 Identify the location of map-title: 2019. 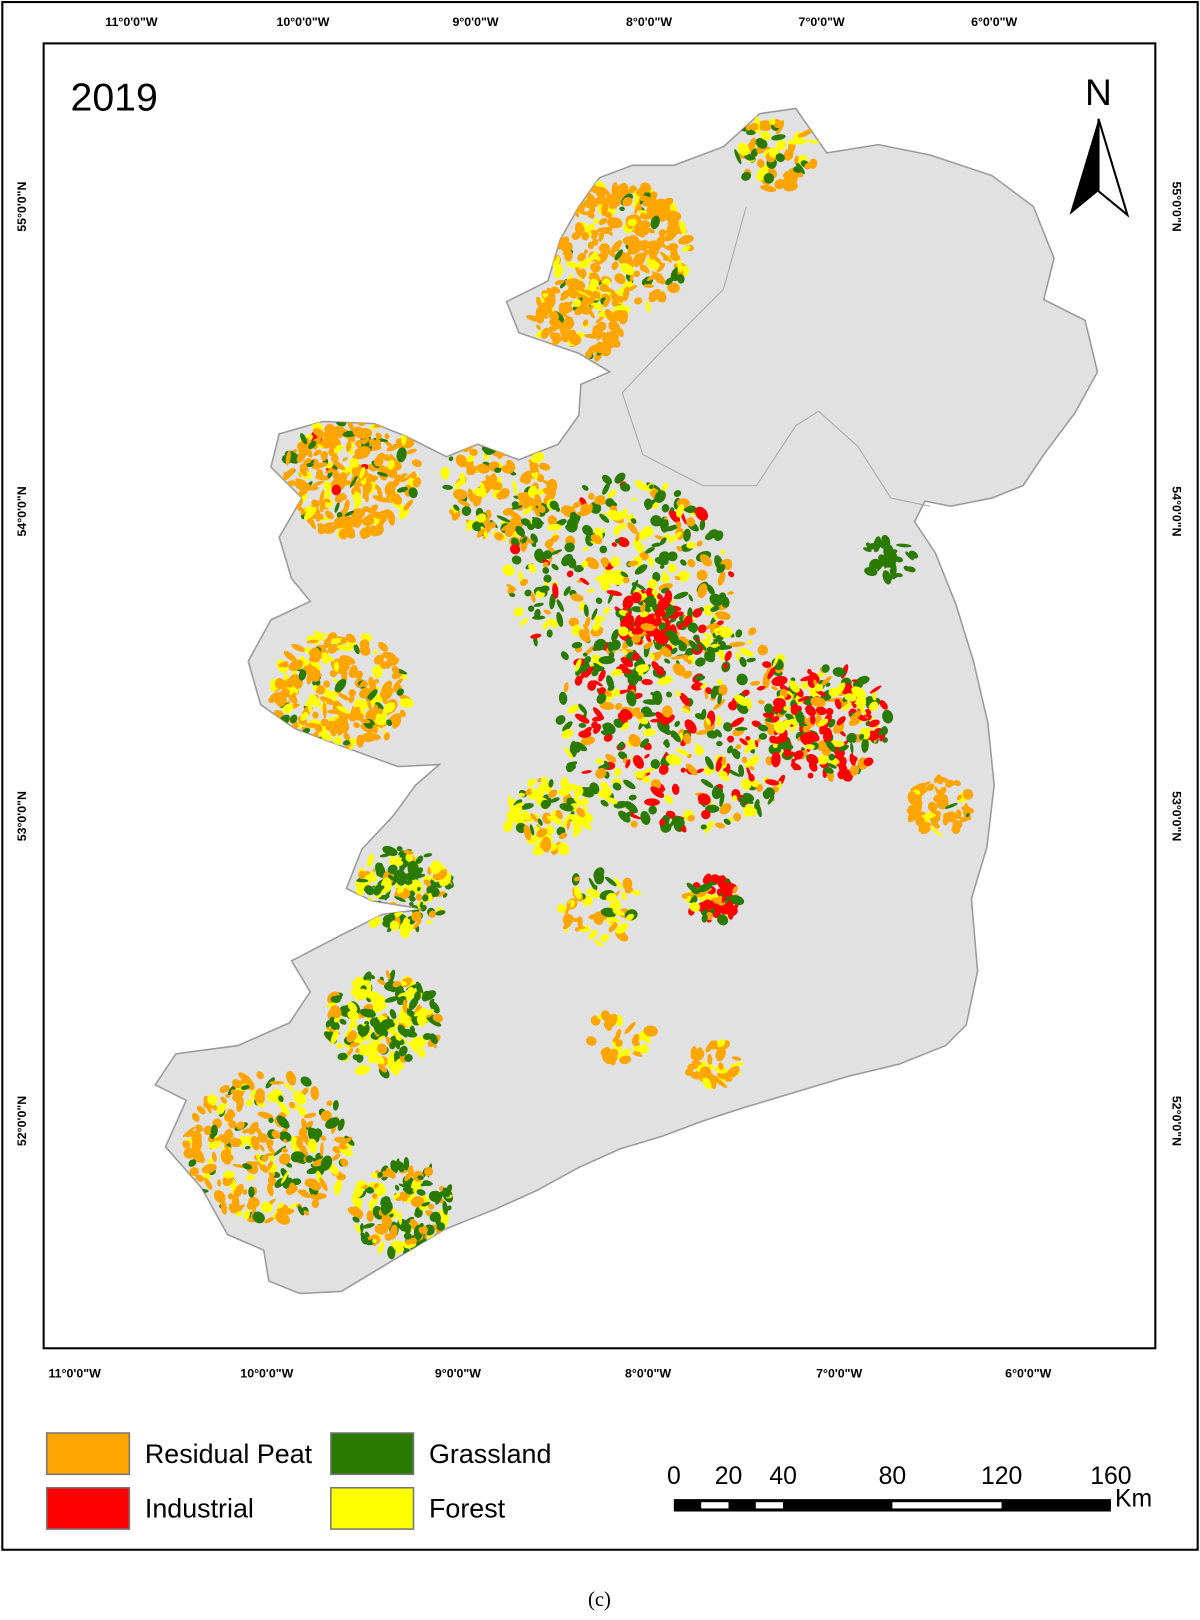
(114, 98).